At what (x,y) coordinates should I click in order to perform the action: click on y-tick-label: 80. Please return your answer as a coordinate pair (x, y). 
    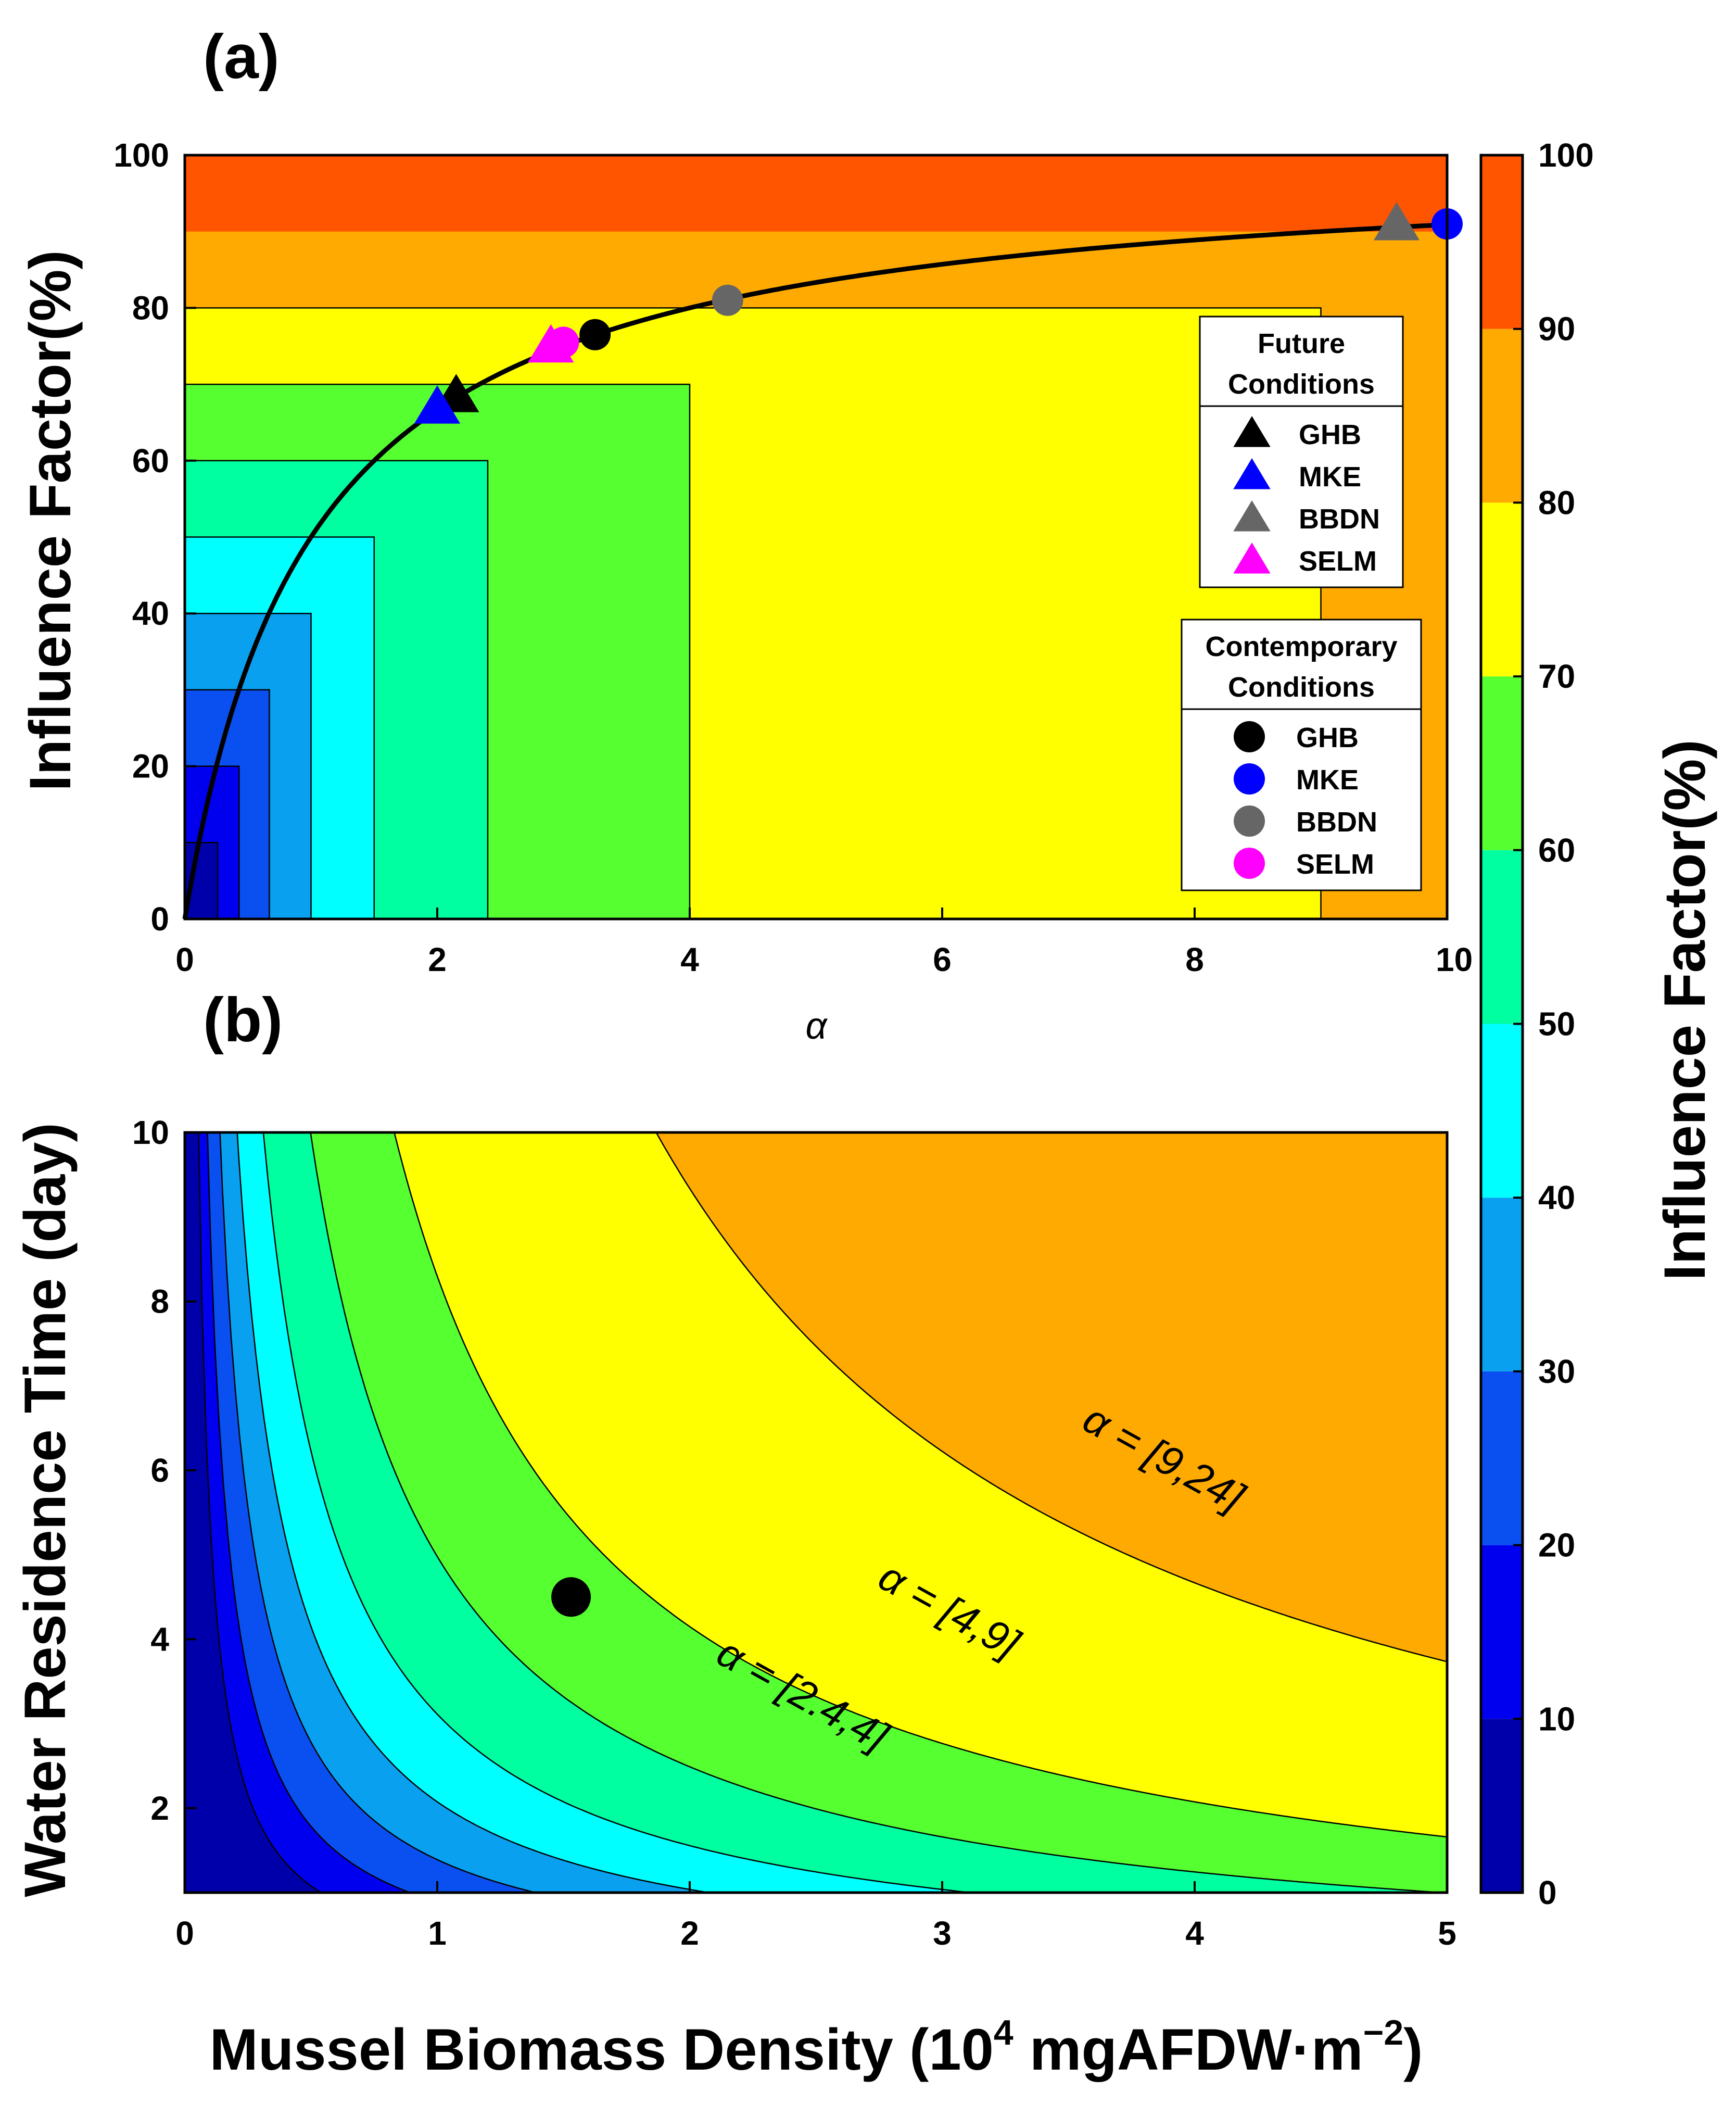
    Looking at the image, I should click on (150, 307).